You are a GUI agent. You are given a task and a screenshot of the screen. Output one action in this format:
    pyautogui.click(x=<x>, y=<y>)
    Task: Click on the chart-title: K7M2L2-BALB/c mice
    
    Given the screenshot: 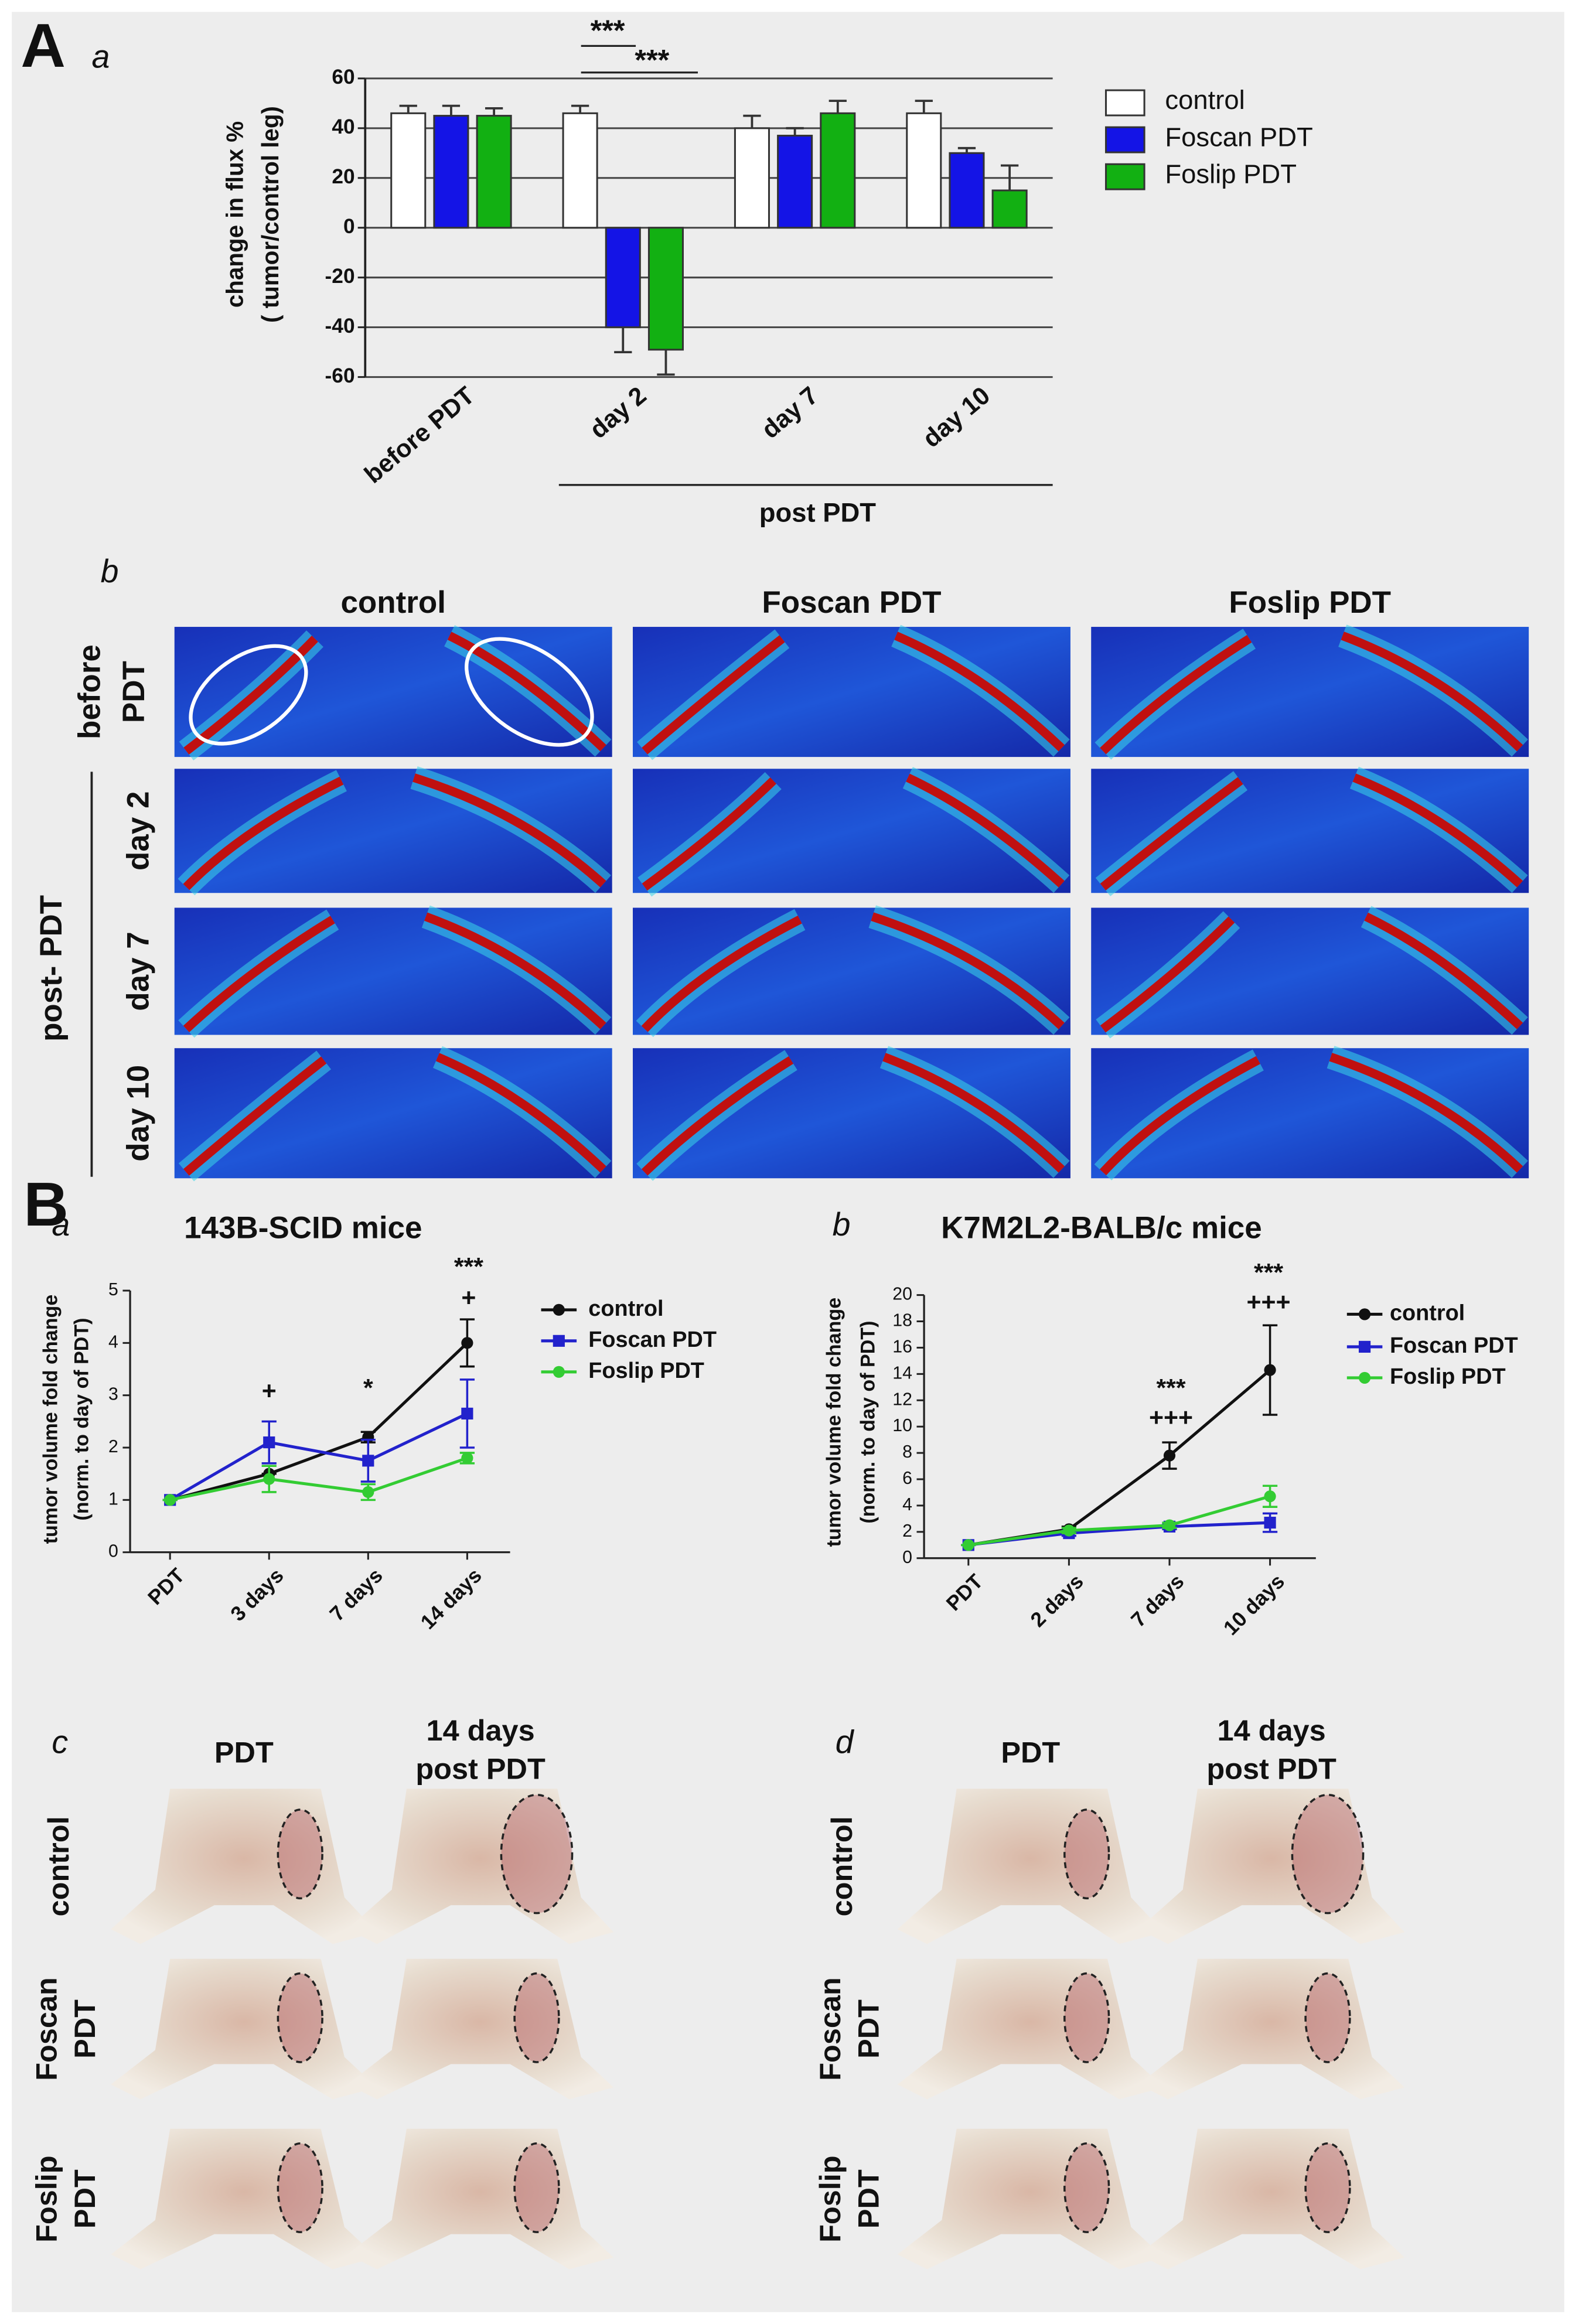 What is the action you would take?
    pyautogui.click(x=1102, y=1228)
    